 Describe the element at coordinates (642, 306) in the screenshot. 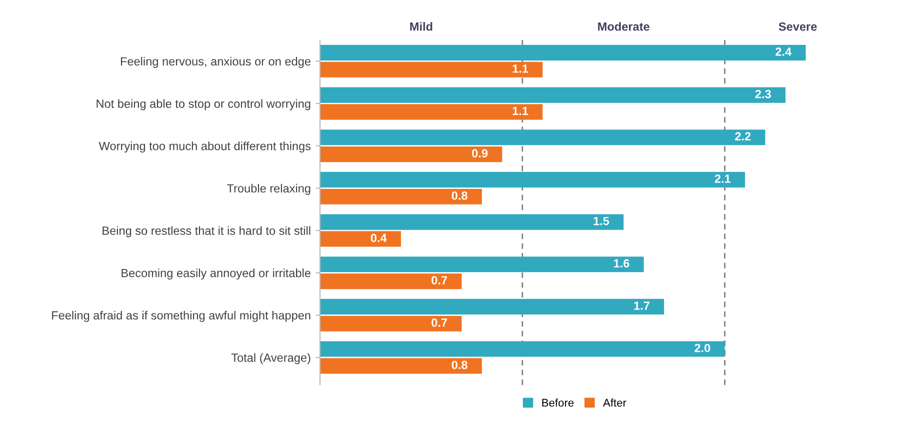

I see `data-label: 1.7` at that location.